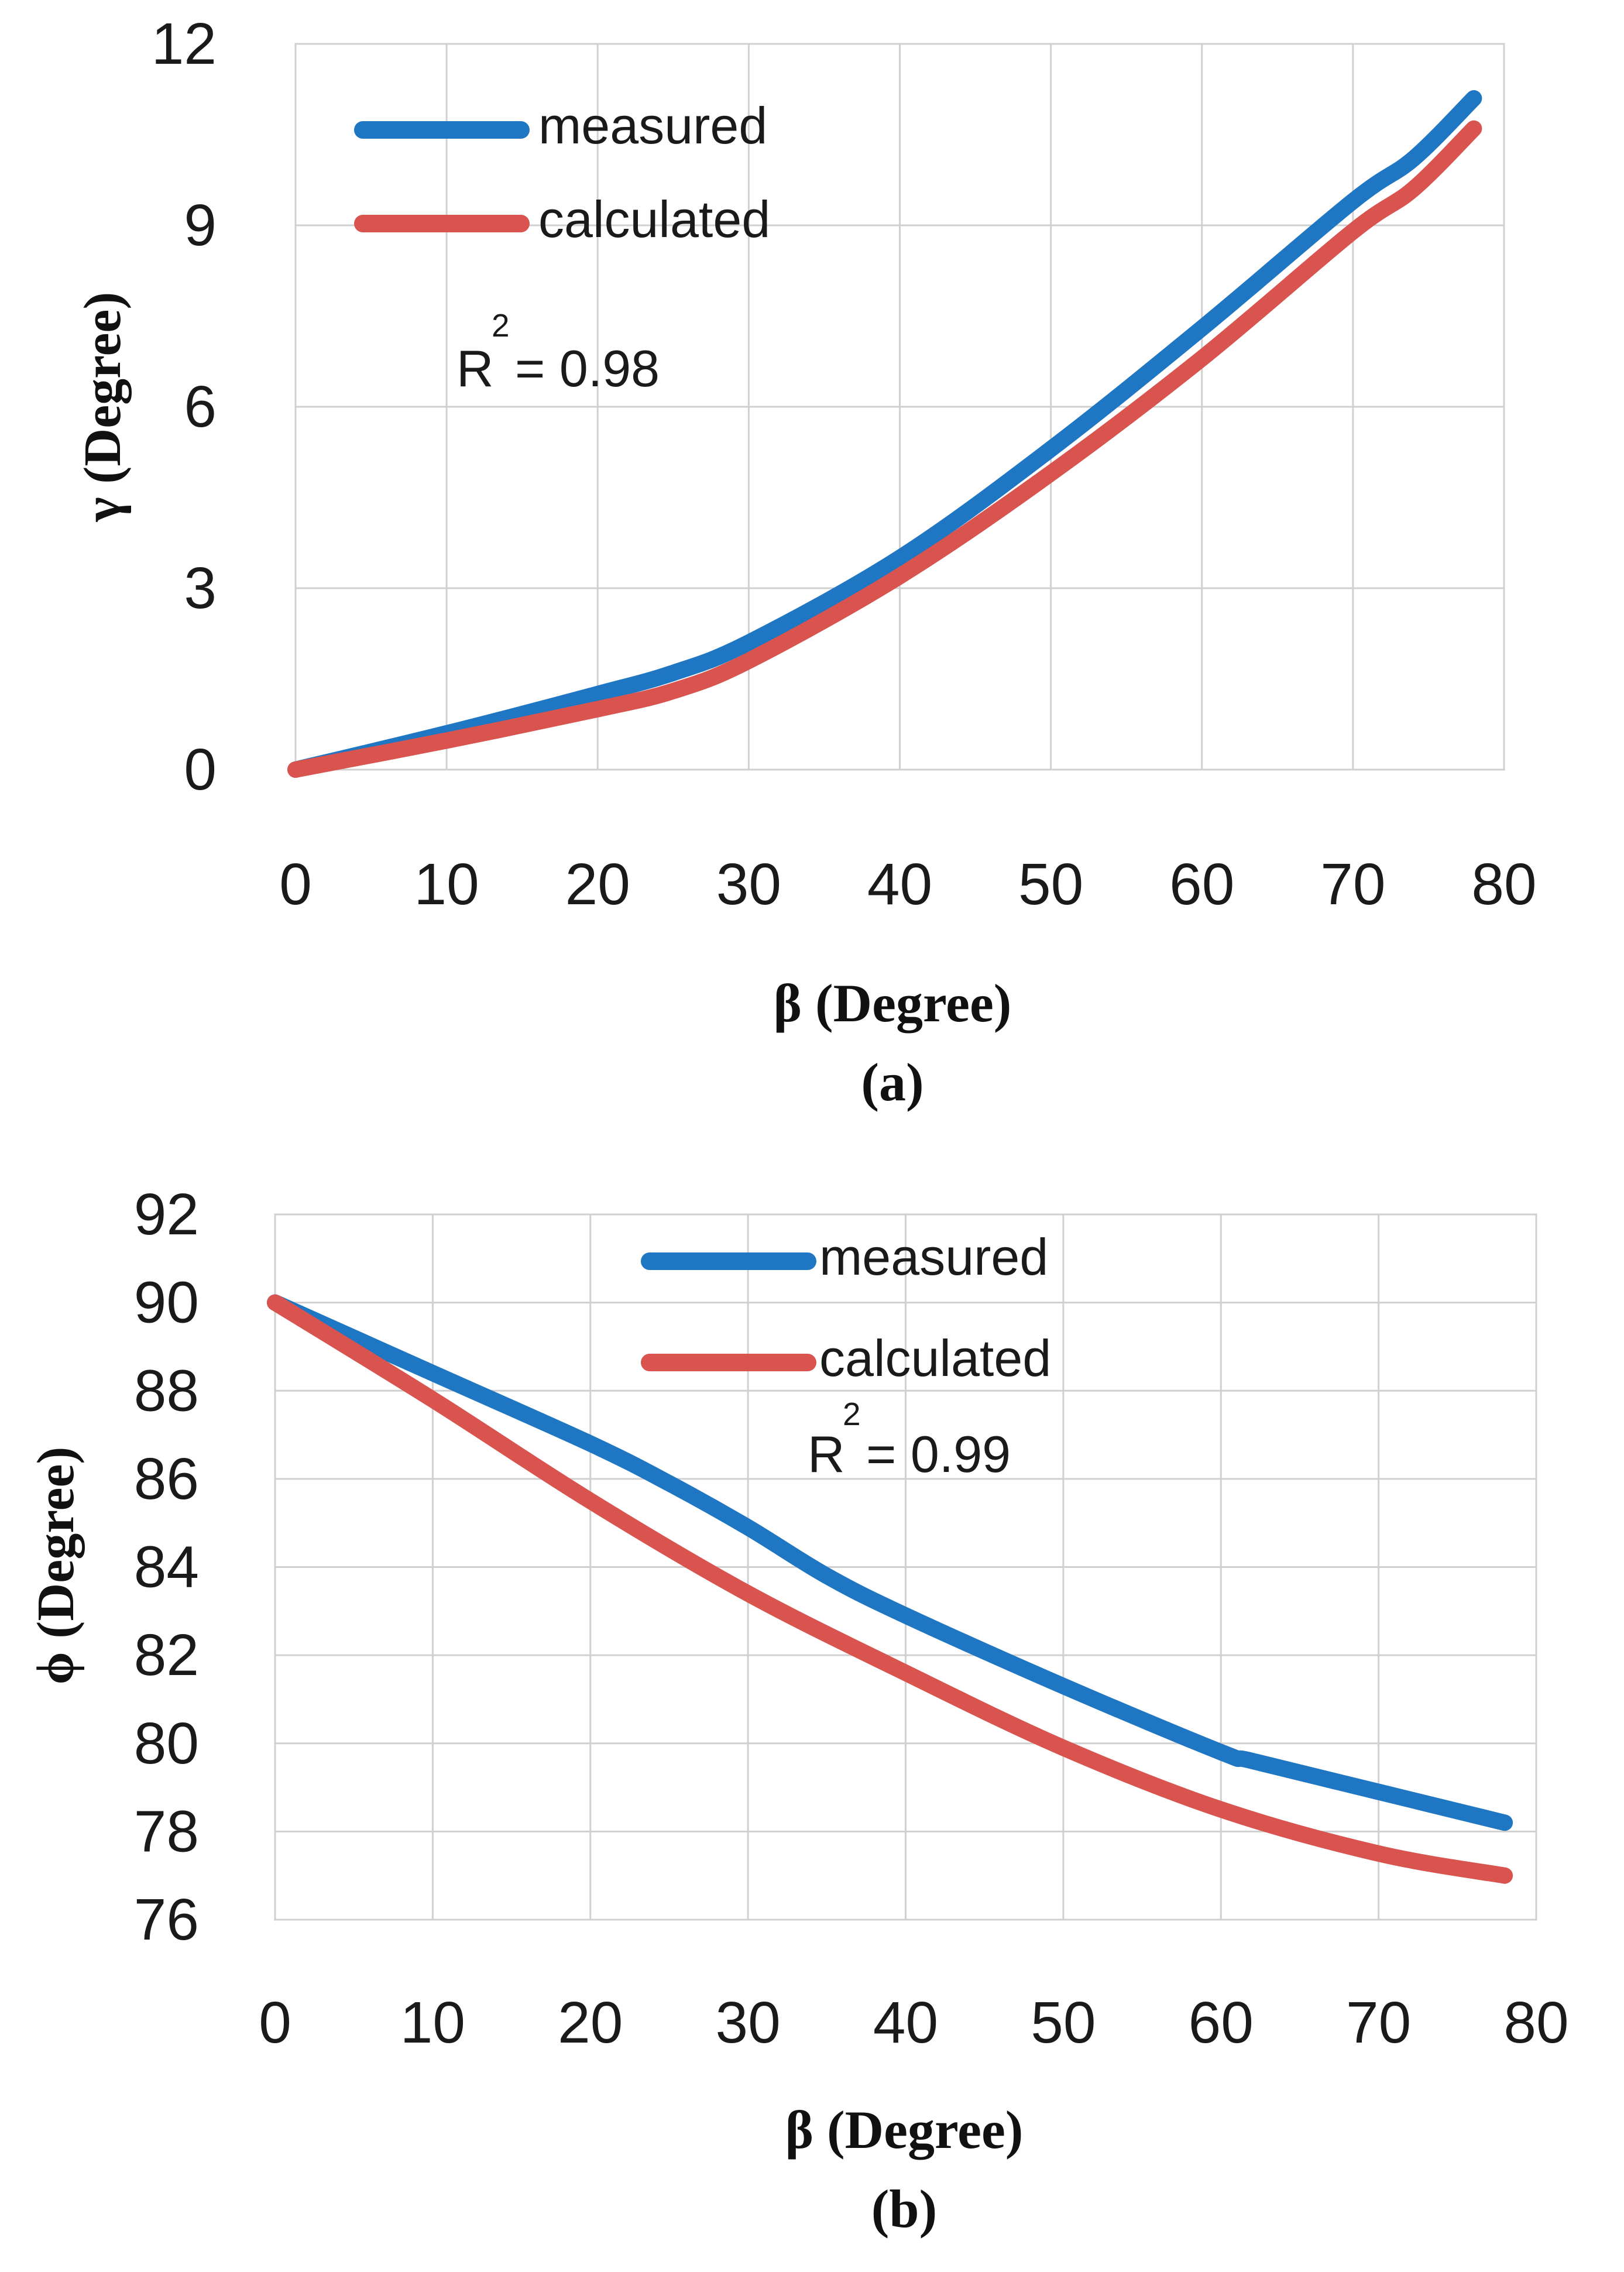 This screenshot has height=2272, width=1624. What do you see at coordinates (56, 1566) in the screenshot?
I see `y-axis-title-b: ϕ (Degree)` at bounding box center [56, 1566].